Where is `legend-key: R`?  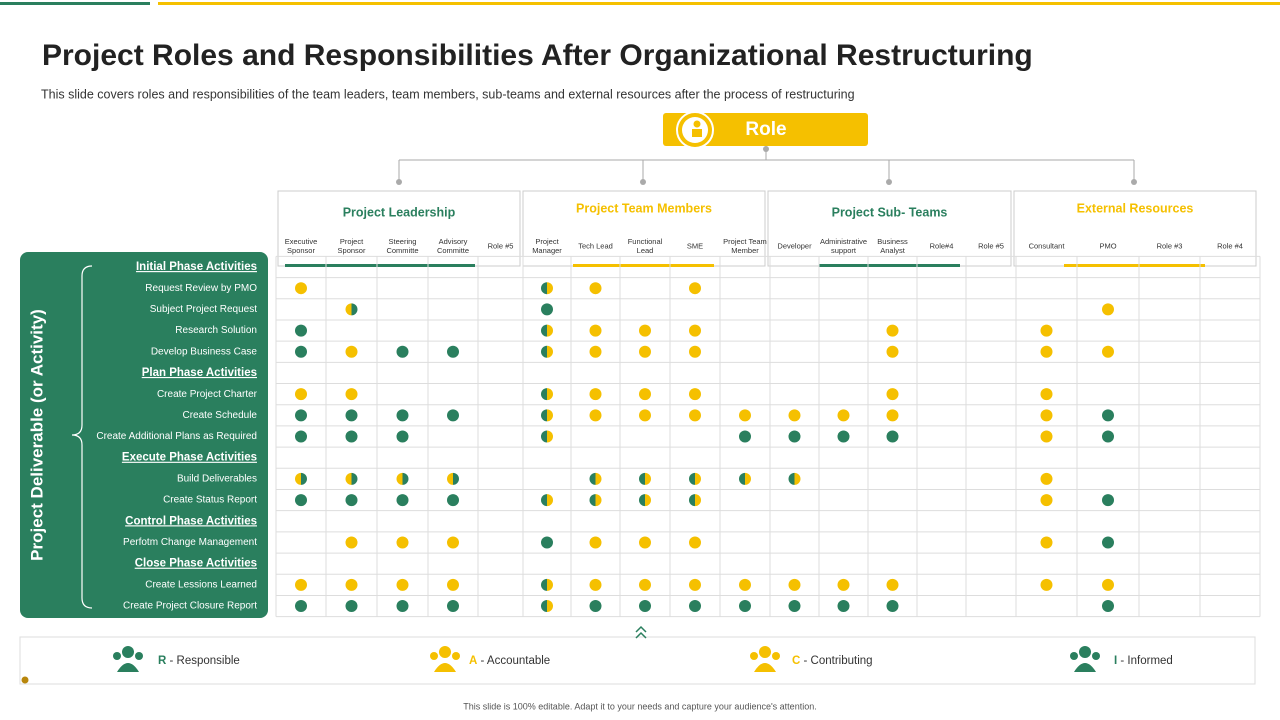
legend-key: R is located at coordinates (162, 661).